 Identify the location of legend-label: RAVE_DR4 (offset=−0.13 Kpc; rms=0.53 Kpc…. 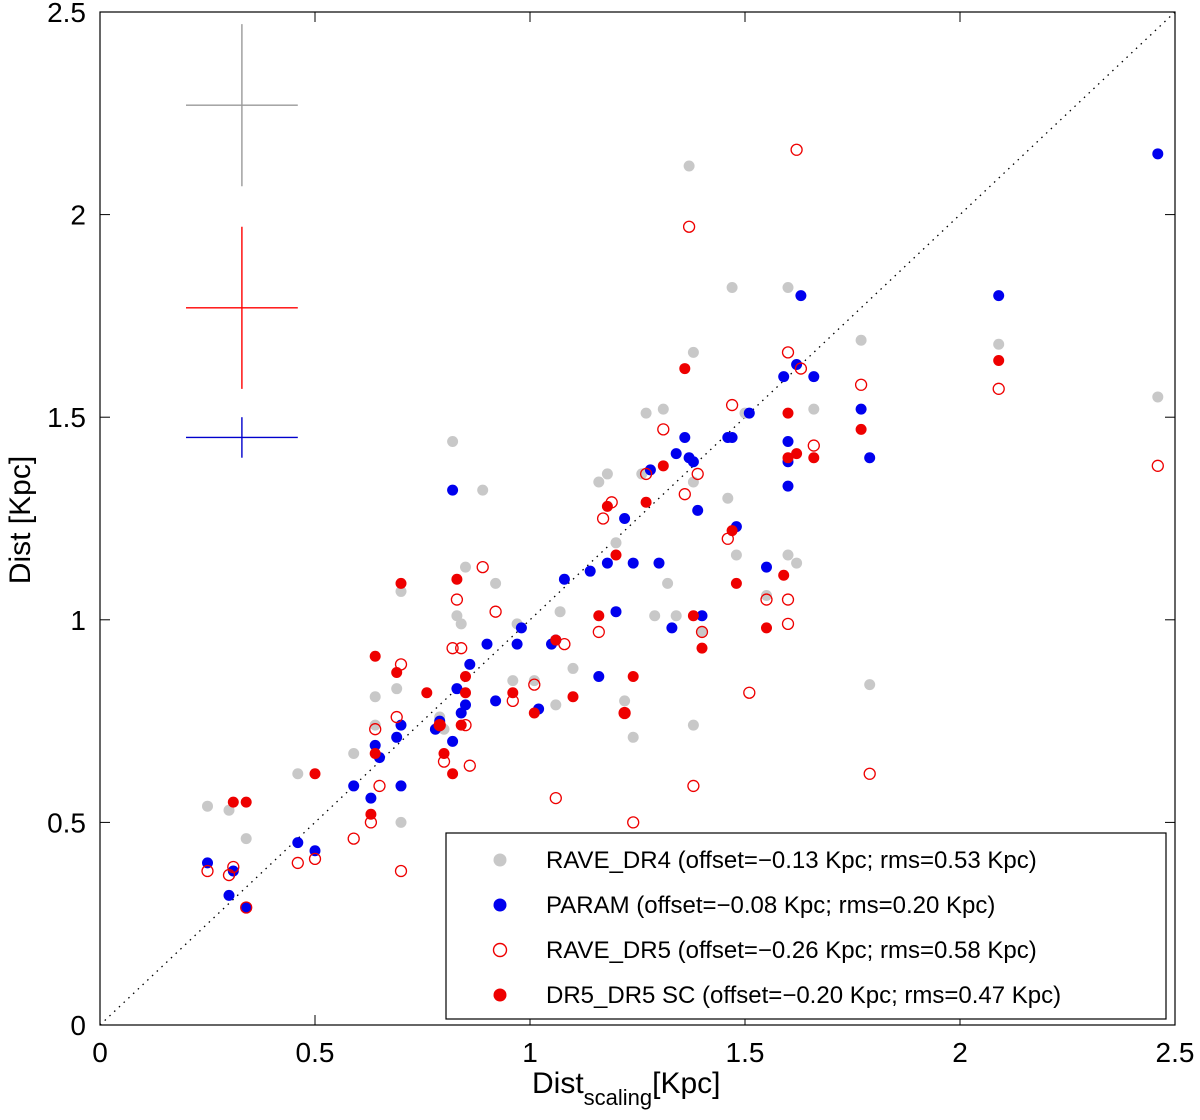
(791, 860).